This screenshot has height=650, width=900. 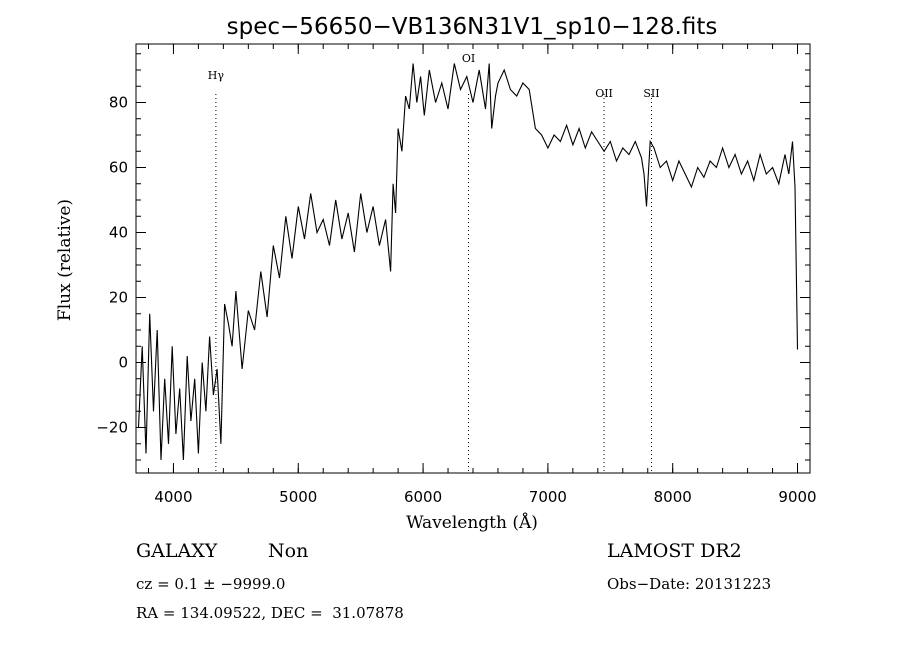 What do you see at coordinates (211, 584) in the screenshot?
I see `redshift-line: cz = 0.1 ± −9999.0` at bounding box center [211, 584].